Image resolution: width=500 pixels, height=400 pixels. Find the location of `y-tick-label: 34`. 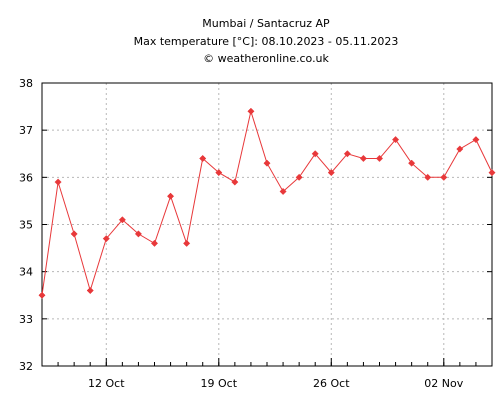

y-tick-label: 34 is located at coordinates (26, 272).